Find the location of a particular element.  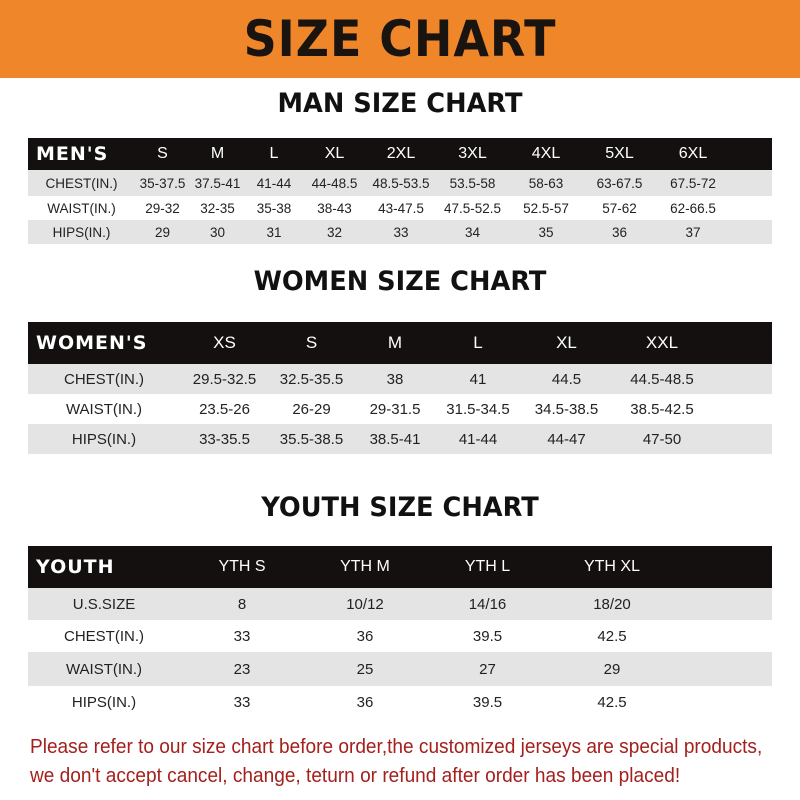

women-header-row: WOMEN'S XS S M L XL XXL is located at coordinates (400, 343).